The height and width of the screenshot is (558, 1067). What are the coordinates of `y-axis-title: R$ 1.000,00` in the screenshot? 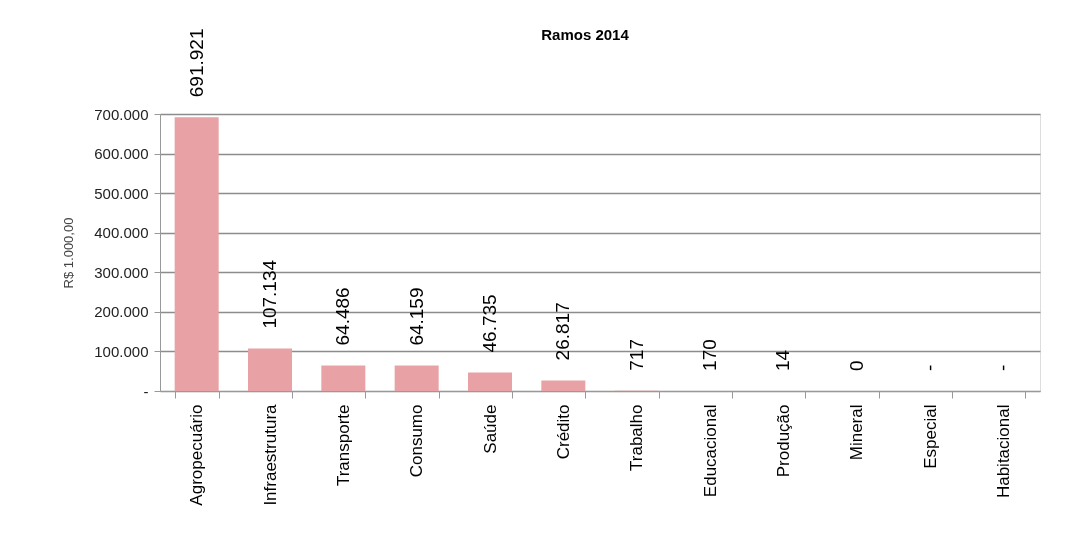 It's located at (69, 253).